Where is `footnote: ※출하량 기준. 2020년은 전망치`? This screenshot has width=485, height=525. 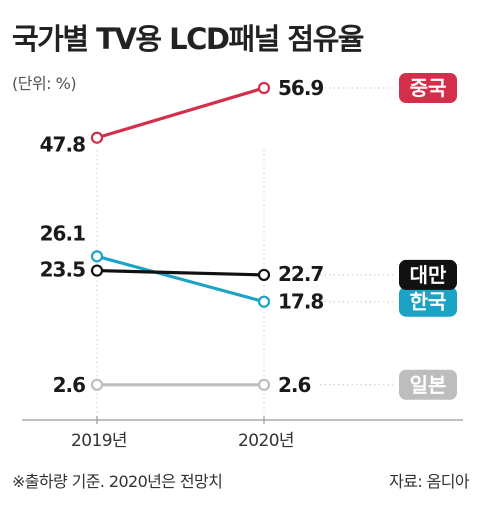
footnote: ※출하량 기준. 2020년은 전망치 is located at coordinates (117, 481).